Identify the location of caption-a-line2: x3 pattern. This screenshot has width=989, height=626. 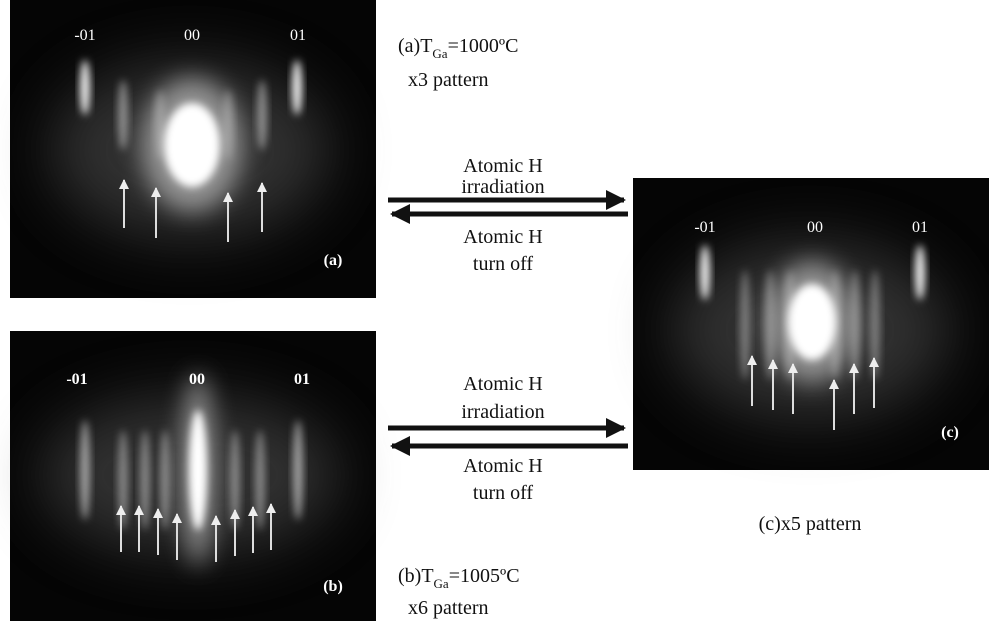
(448, 80).